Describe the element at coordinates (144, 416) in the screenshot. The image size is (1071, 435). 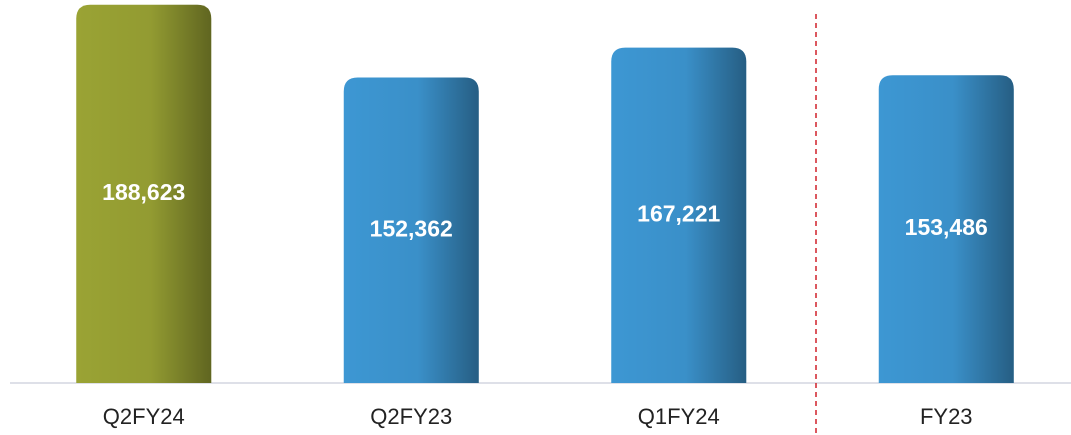
I see `x-tick-label: Q2FY24` at that location.